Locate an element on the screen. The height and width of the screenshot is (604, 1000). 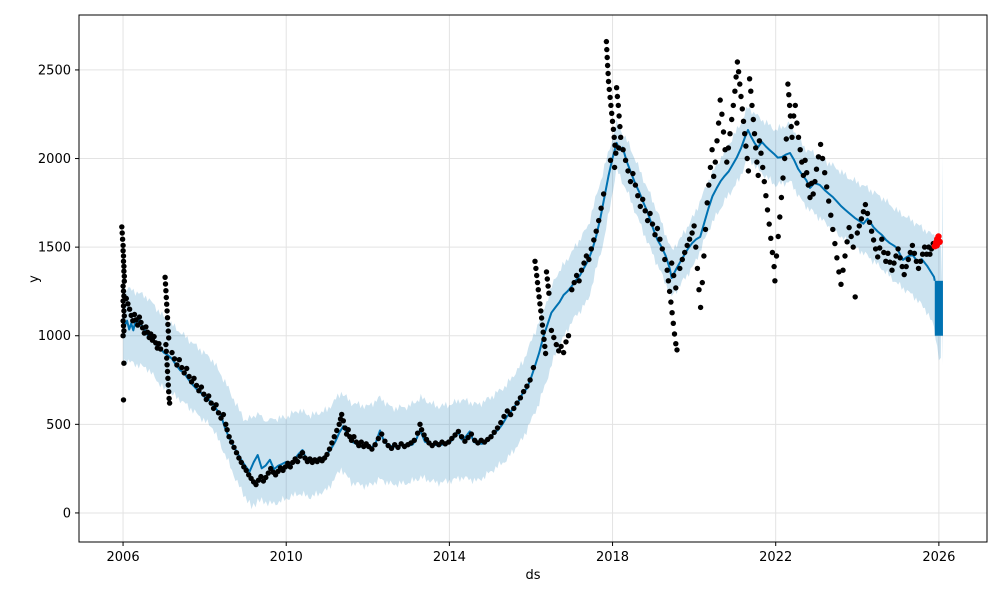
y-tick-label: 2000 is located at coordinates (54, 159).